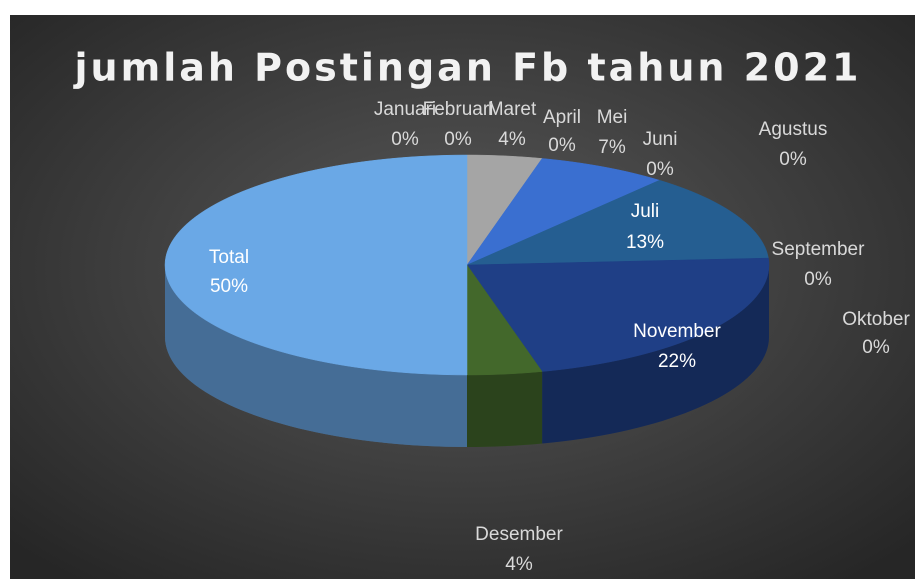  Describe the element at coordinates (458, 109) in the screenshot. I see `slice-label: Februari` at that location.